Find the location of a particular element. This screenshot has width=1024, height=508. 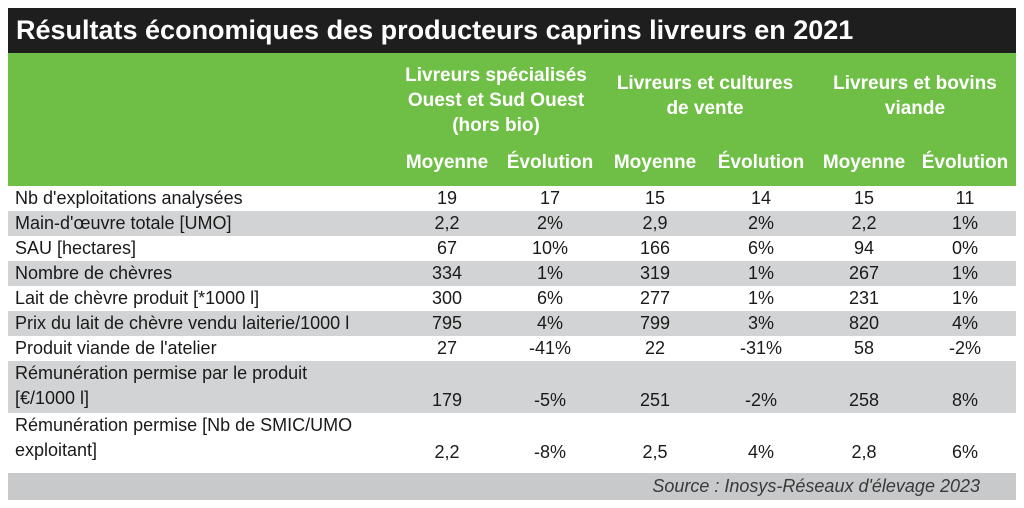

group-header-line: Ouest et Sud Ouest is located at coordinates (496, 100).